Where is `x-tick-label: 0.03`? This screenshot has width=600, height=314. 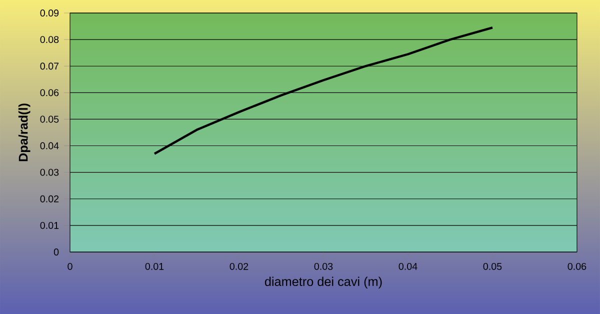
x-tick-label: 0.03 is located at coordinates (323, 266).